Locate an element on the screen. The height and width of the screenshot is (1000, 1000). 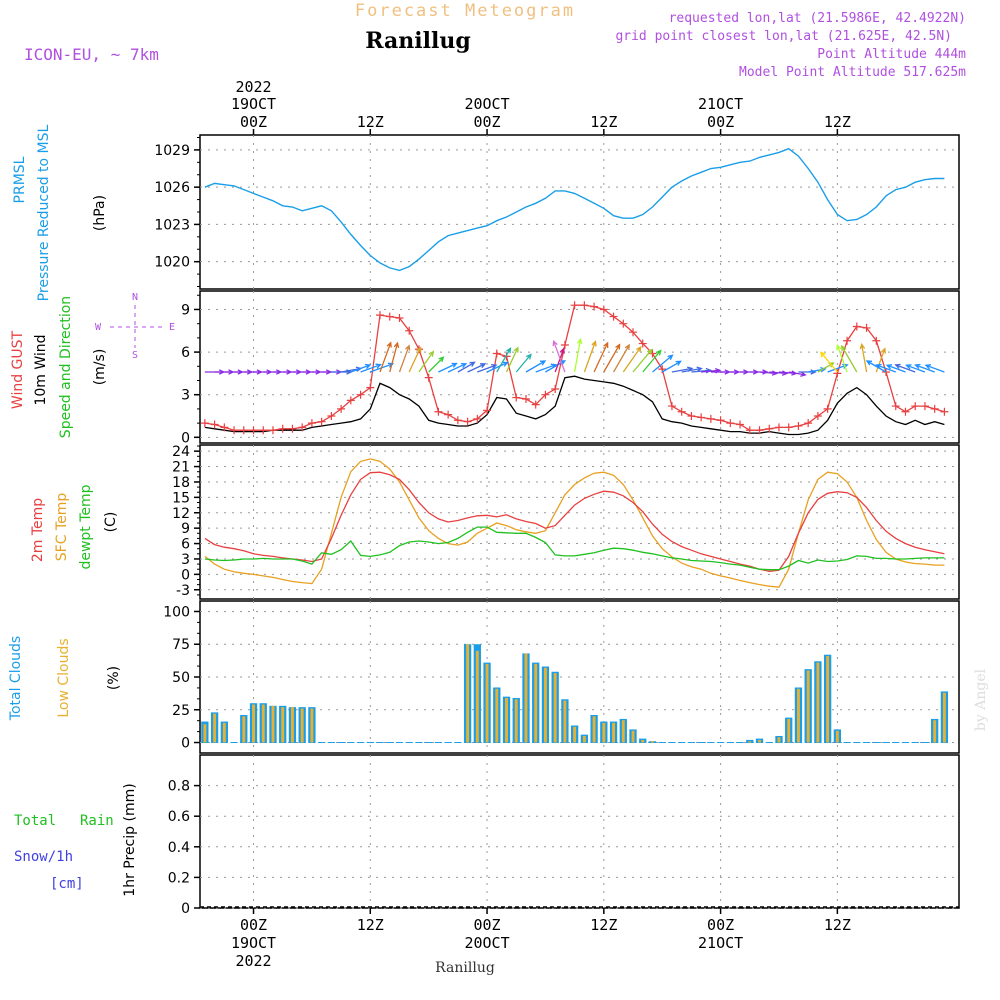
temperature-ytick-label: 24 is located at coordinates (181, 452).